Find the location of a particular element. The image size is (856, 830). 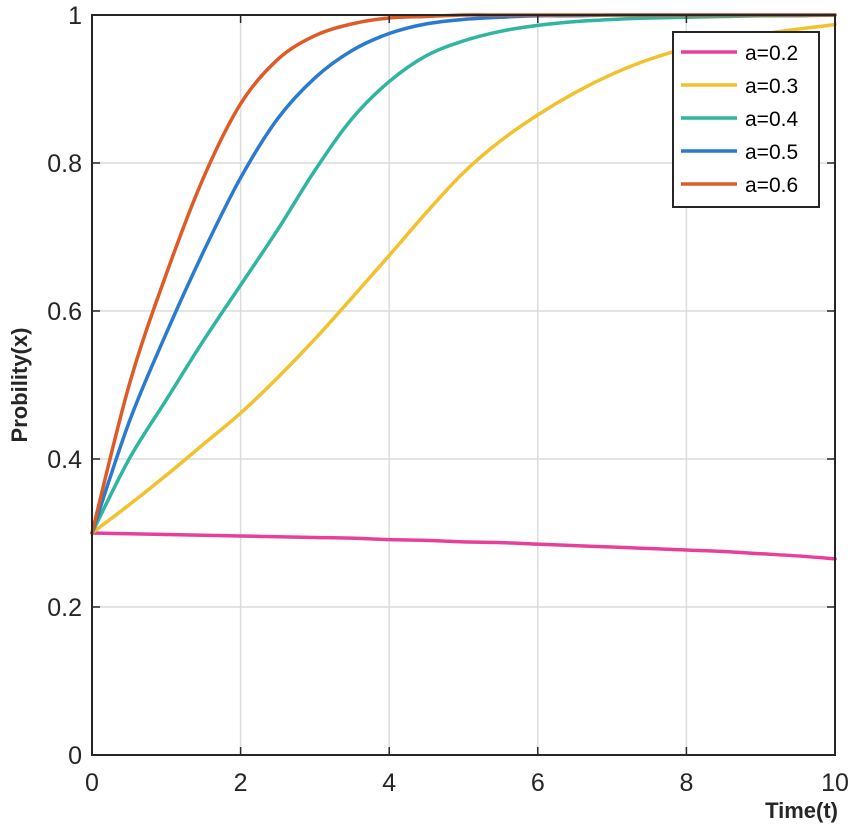

legend-entry: a=0.6 is located at coordinates (771, 185).